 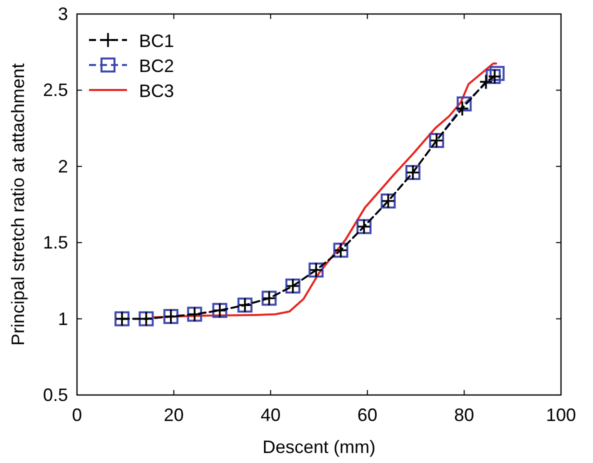 I want to click on x-tick-label: 0, so click(x=77, y=415).